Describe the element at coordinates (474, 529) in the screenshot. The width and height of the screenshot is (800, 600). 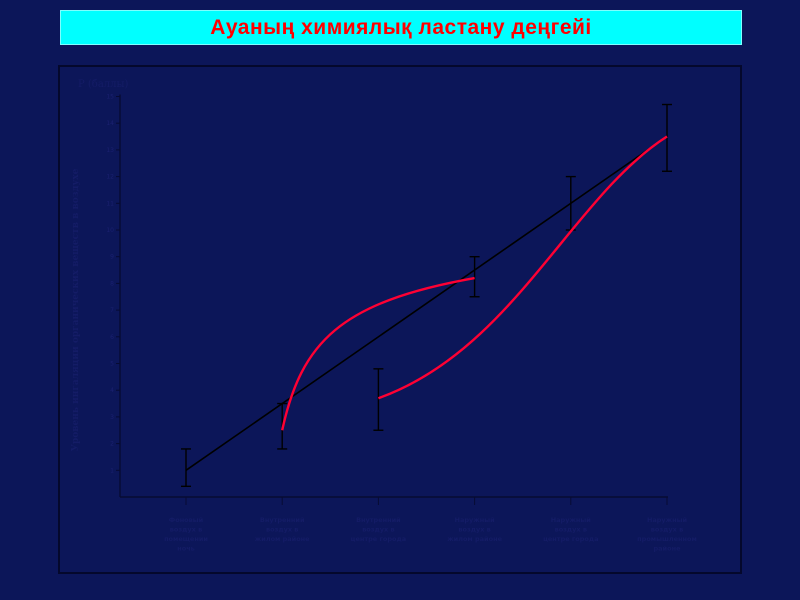
I see `x-category-label: Наружный воздух в жилом районе` at that location.